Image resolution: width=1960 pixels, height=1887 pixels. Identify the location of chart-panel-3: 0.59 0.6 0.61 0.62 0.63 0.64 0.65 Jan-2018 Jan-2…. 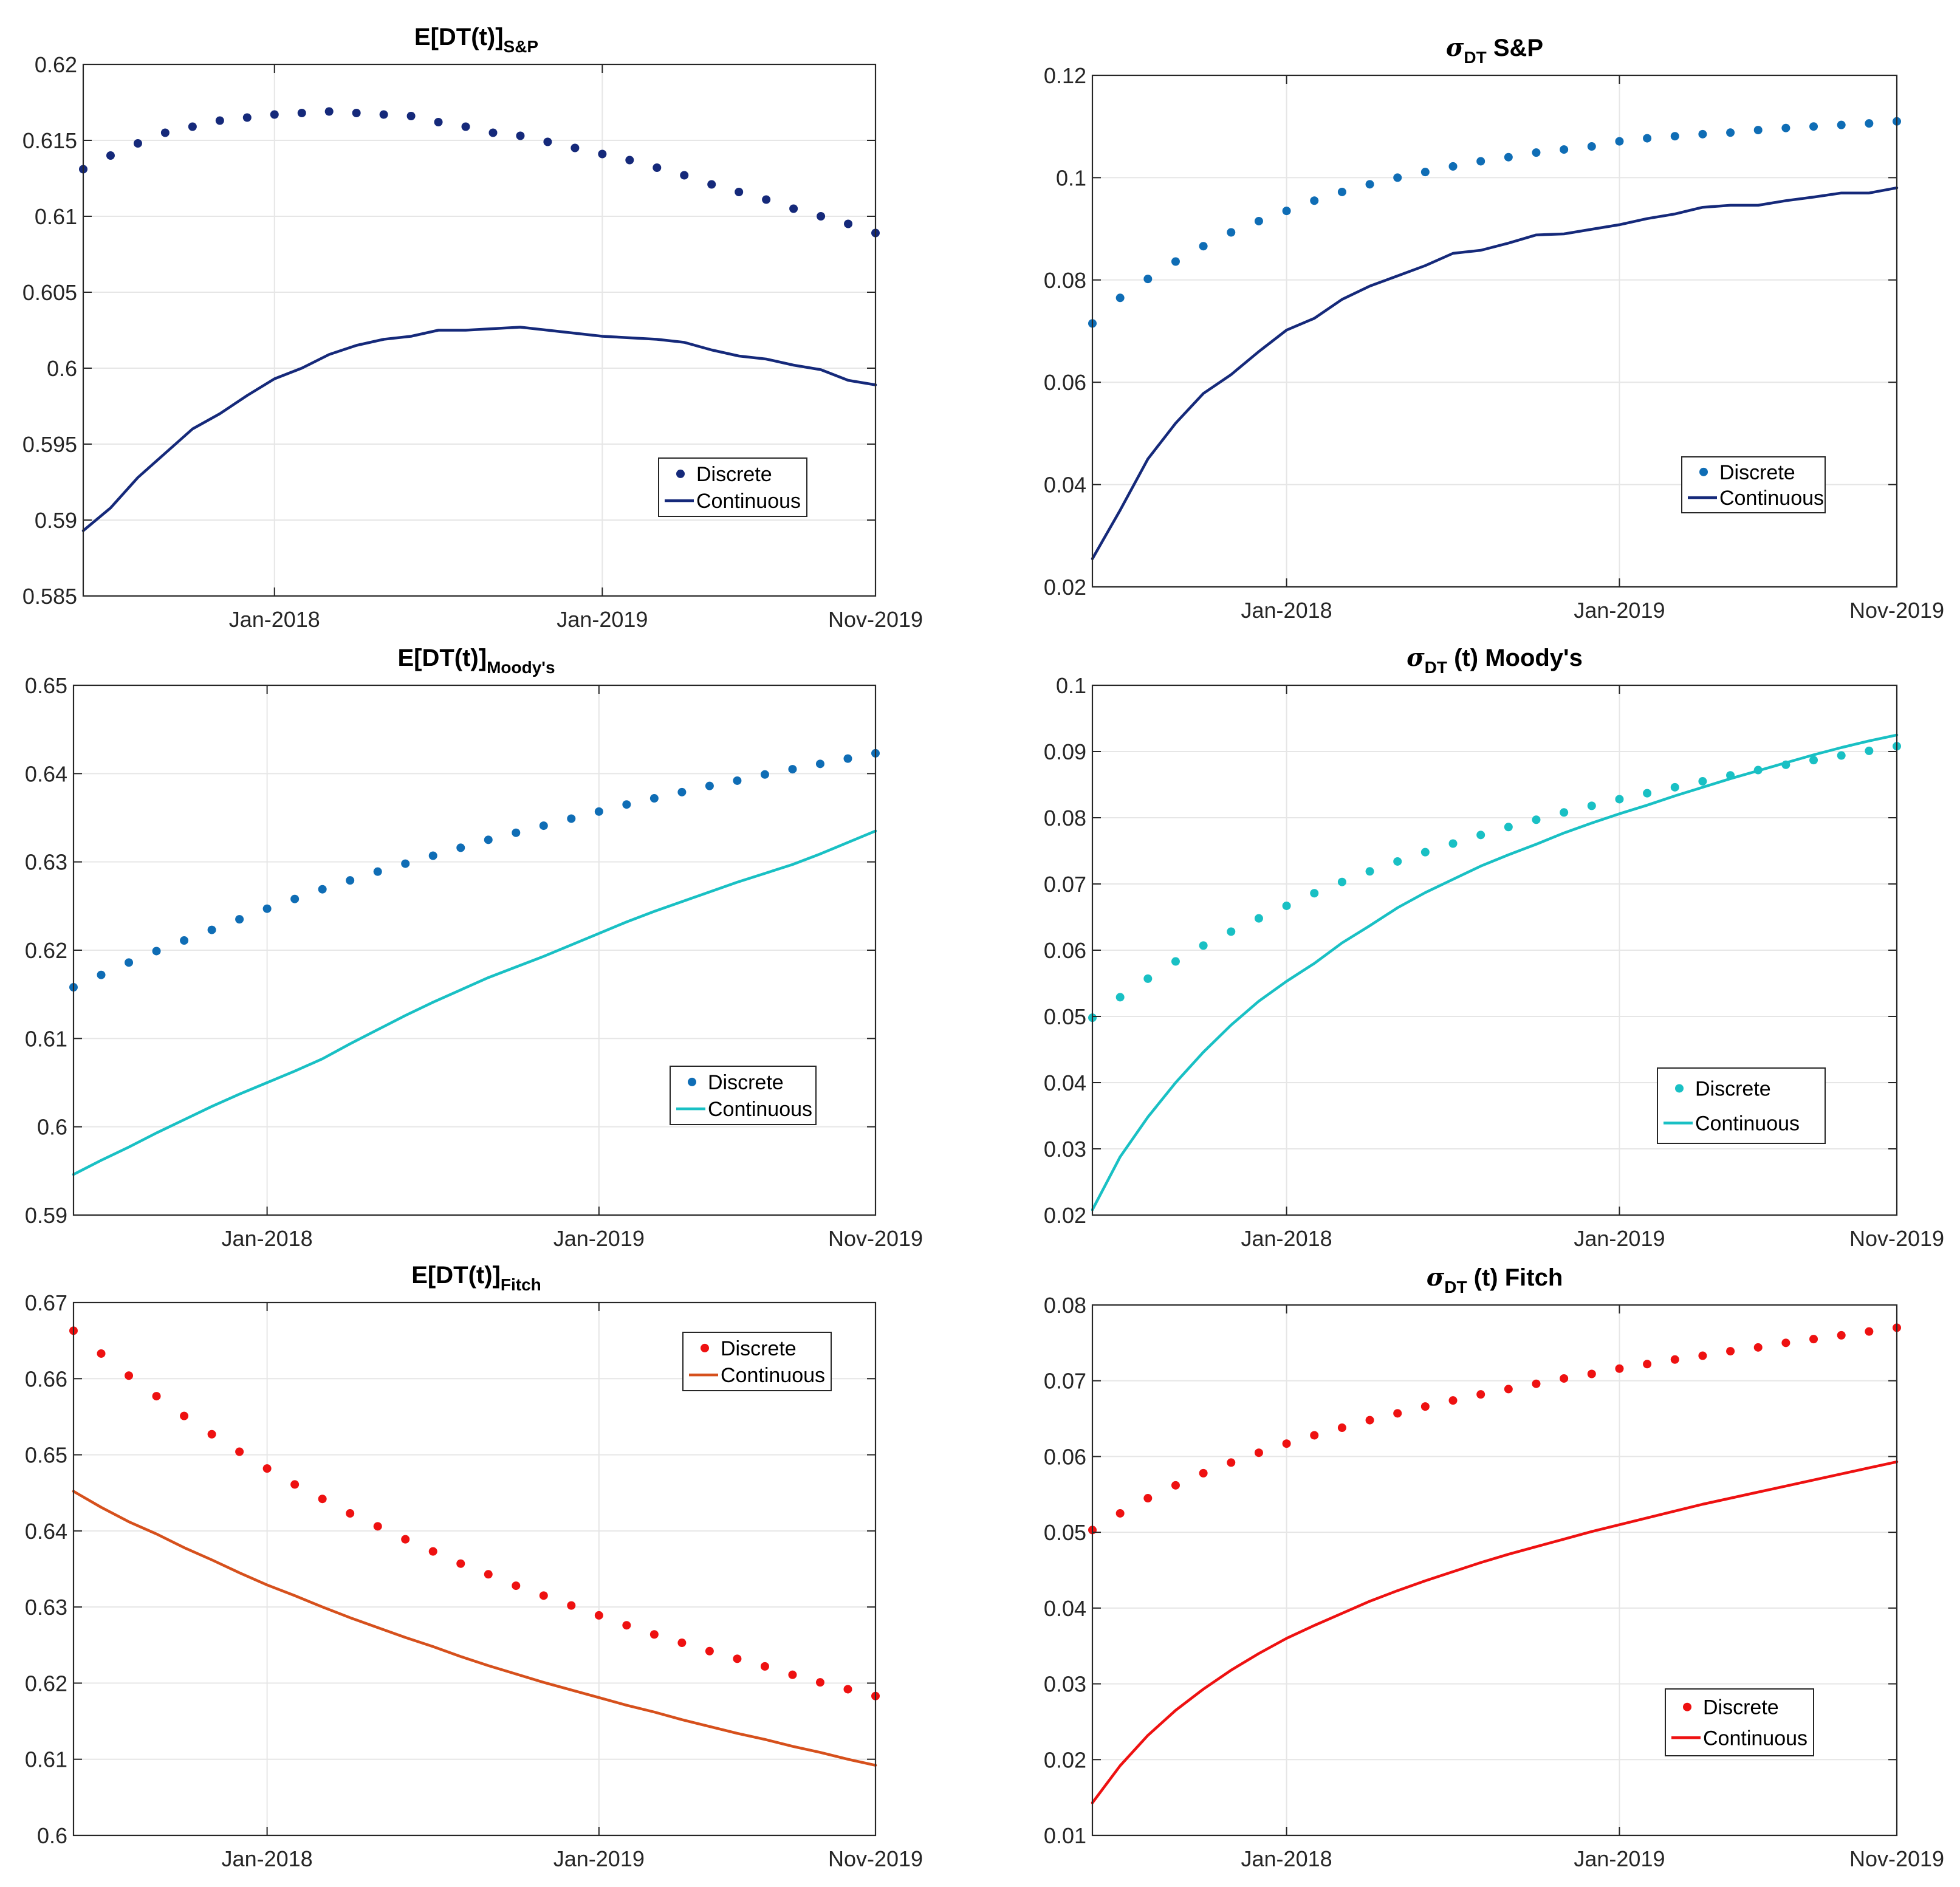
(474, 948).